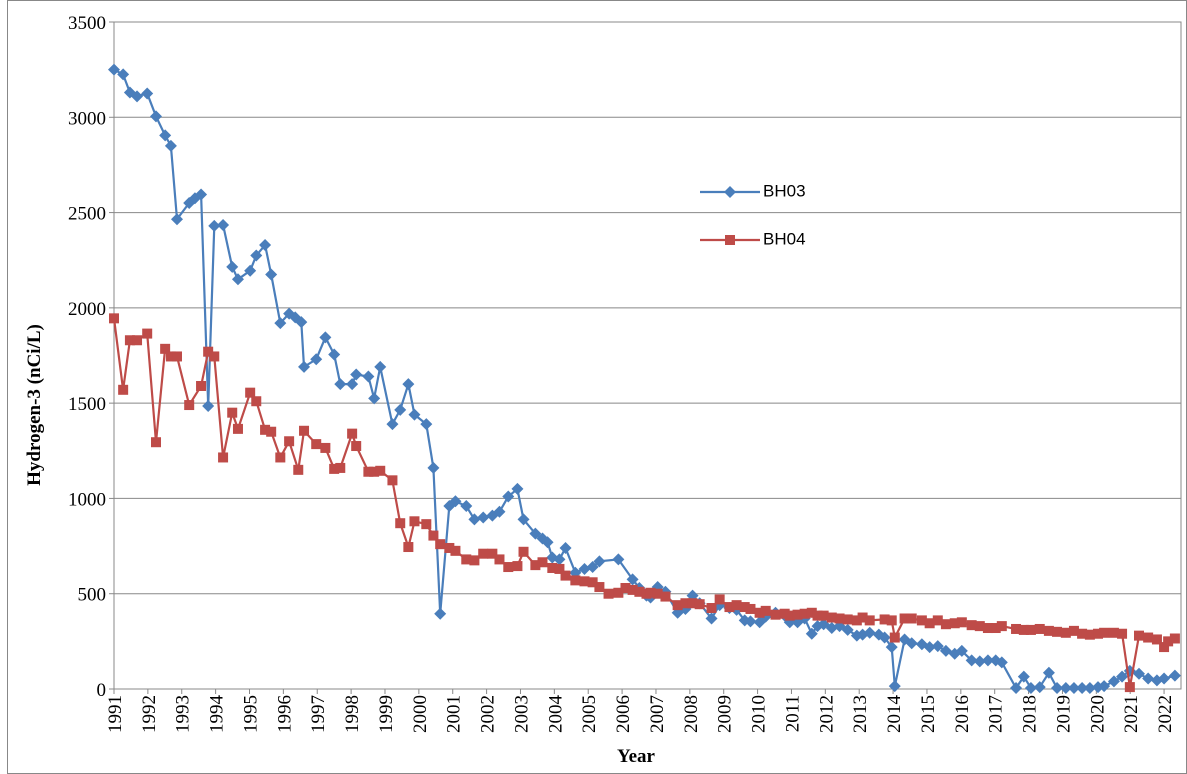 Image resolution: width=1187 pixels, height=774 pixels. What do you see at coordinates (826, 714) in the screenshot?
I see `x-tick-label: 2012` at bounding box center [826, 714].